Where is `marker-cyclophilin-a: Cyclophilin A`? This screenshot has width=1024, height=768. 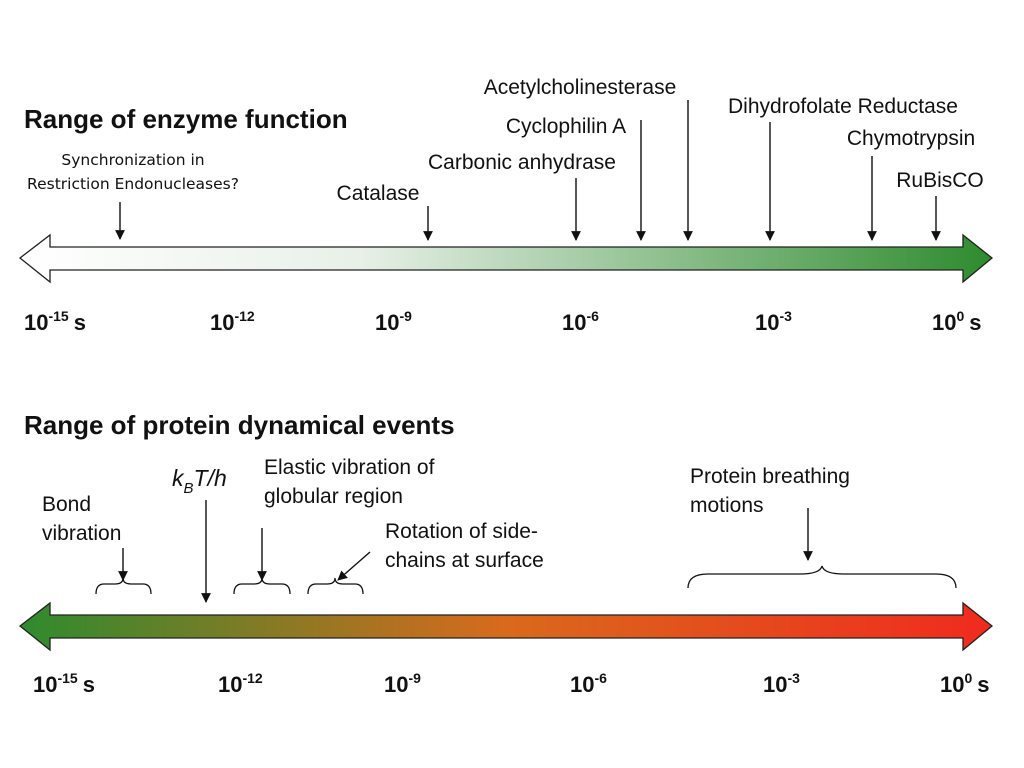 marker-cyclophilin-a: Cyclophilin A is located at coordinates (576, 178).